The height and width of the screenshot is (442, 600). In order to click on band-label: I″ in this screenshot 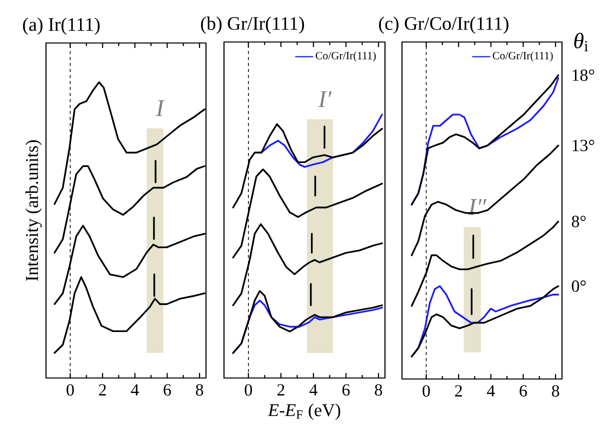, I will do `click(477, 207)`.